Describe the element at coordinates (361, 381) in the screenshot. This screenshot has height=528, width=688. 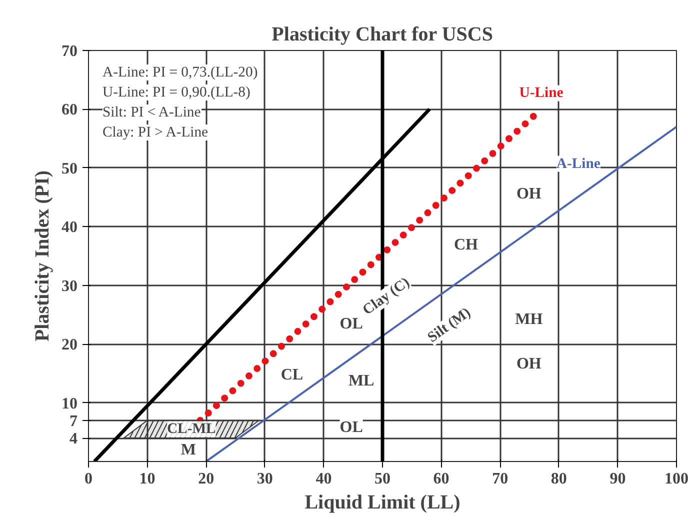
I see `annotation: ML` at that location.